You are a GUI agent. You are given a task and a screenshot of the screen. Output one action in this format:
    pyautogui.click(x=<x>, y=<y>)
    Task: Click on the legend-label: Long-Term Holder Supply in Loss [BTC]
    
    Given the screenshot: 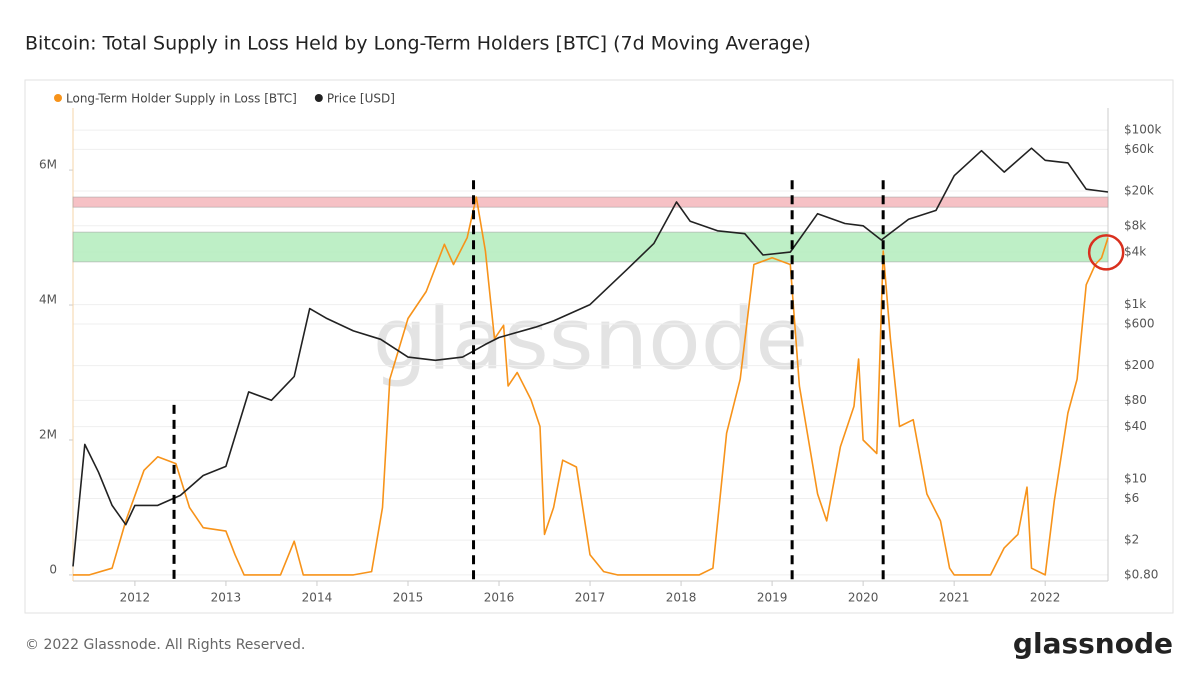 What is the action you would take?
    pyautogui.click(x=181, y=99)
    